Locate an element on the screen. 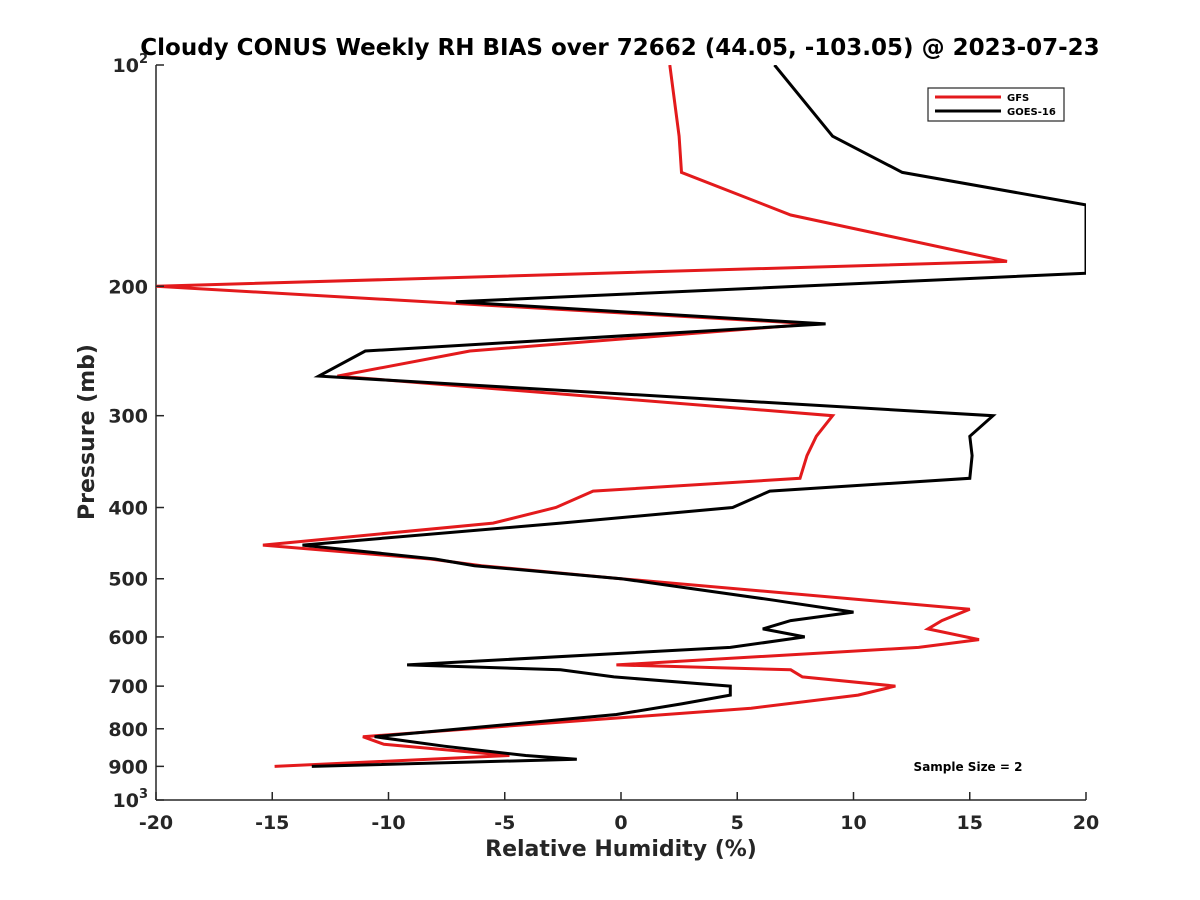 This screenshot has height=900, width=1200. y-axis-ticks: 10² 200 300 400 500 600 700 800 900 10³ is located at coordinates (136, 432).